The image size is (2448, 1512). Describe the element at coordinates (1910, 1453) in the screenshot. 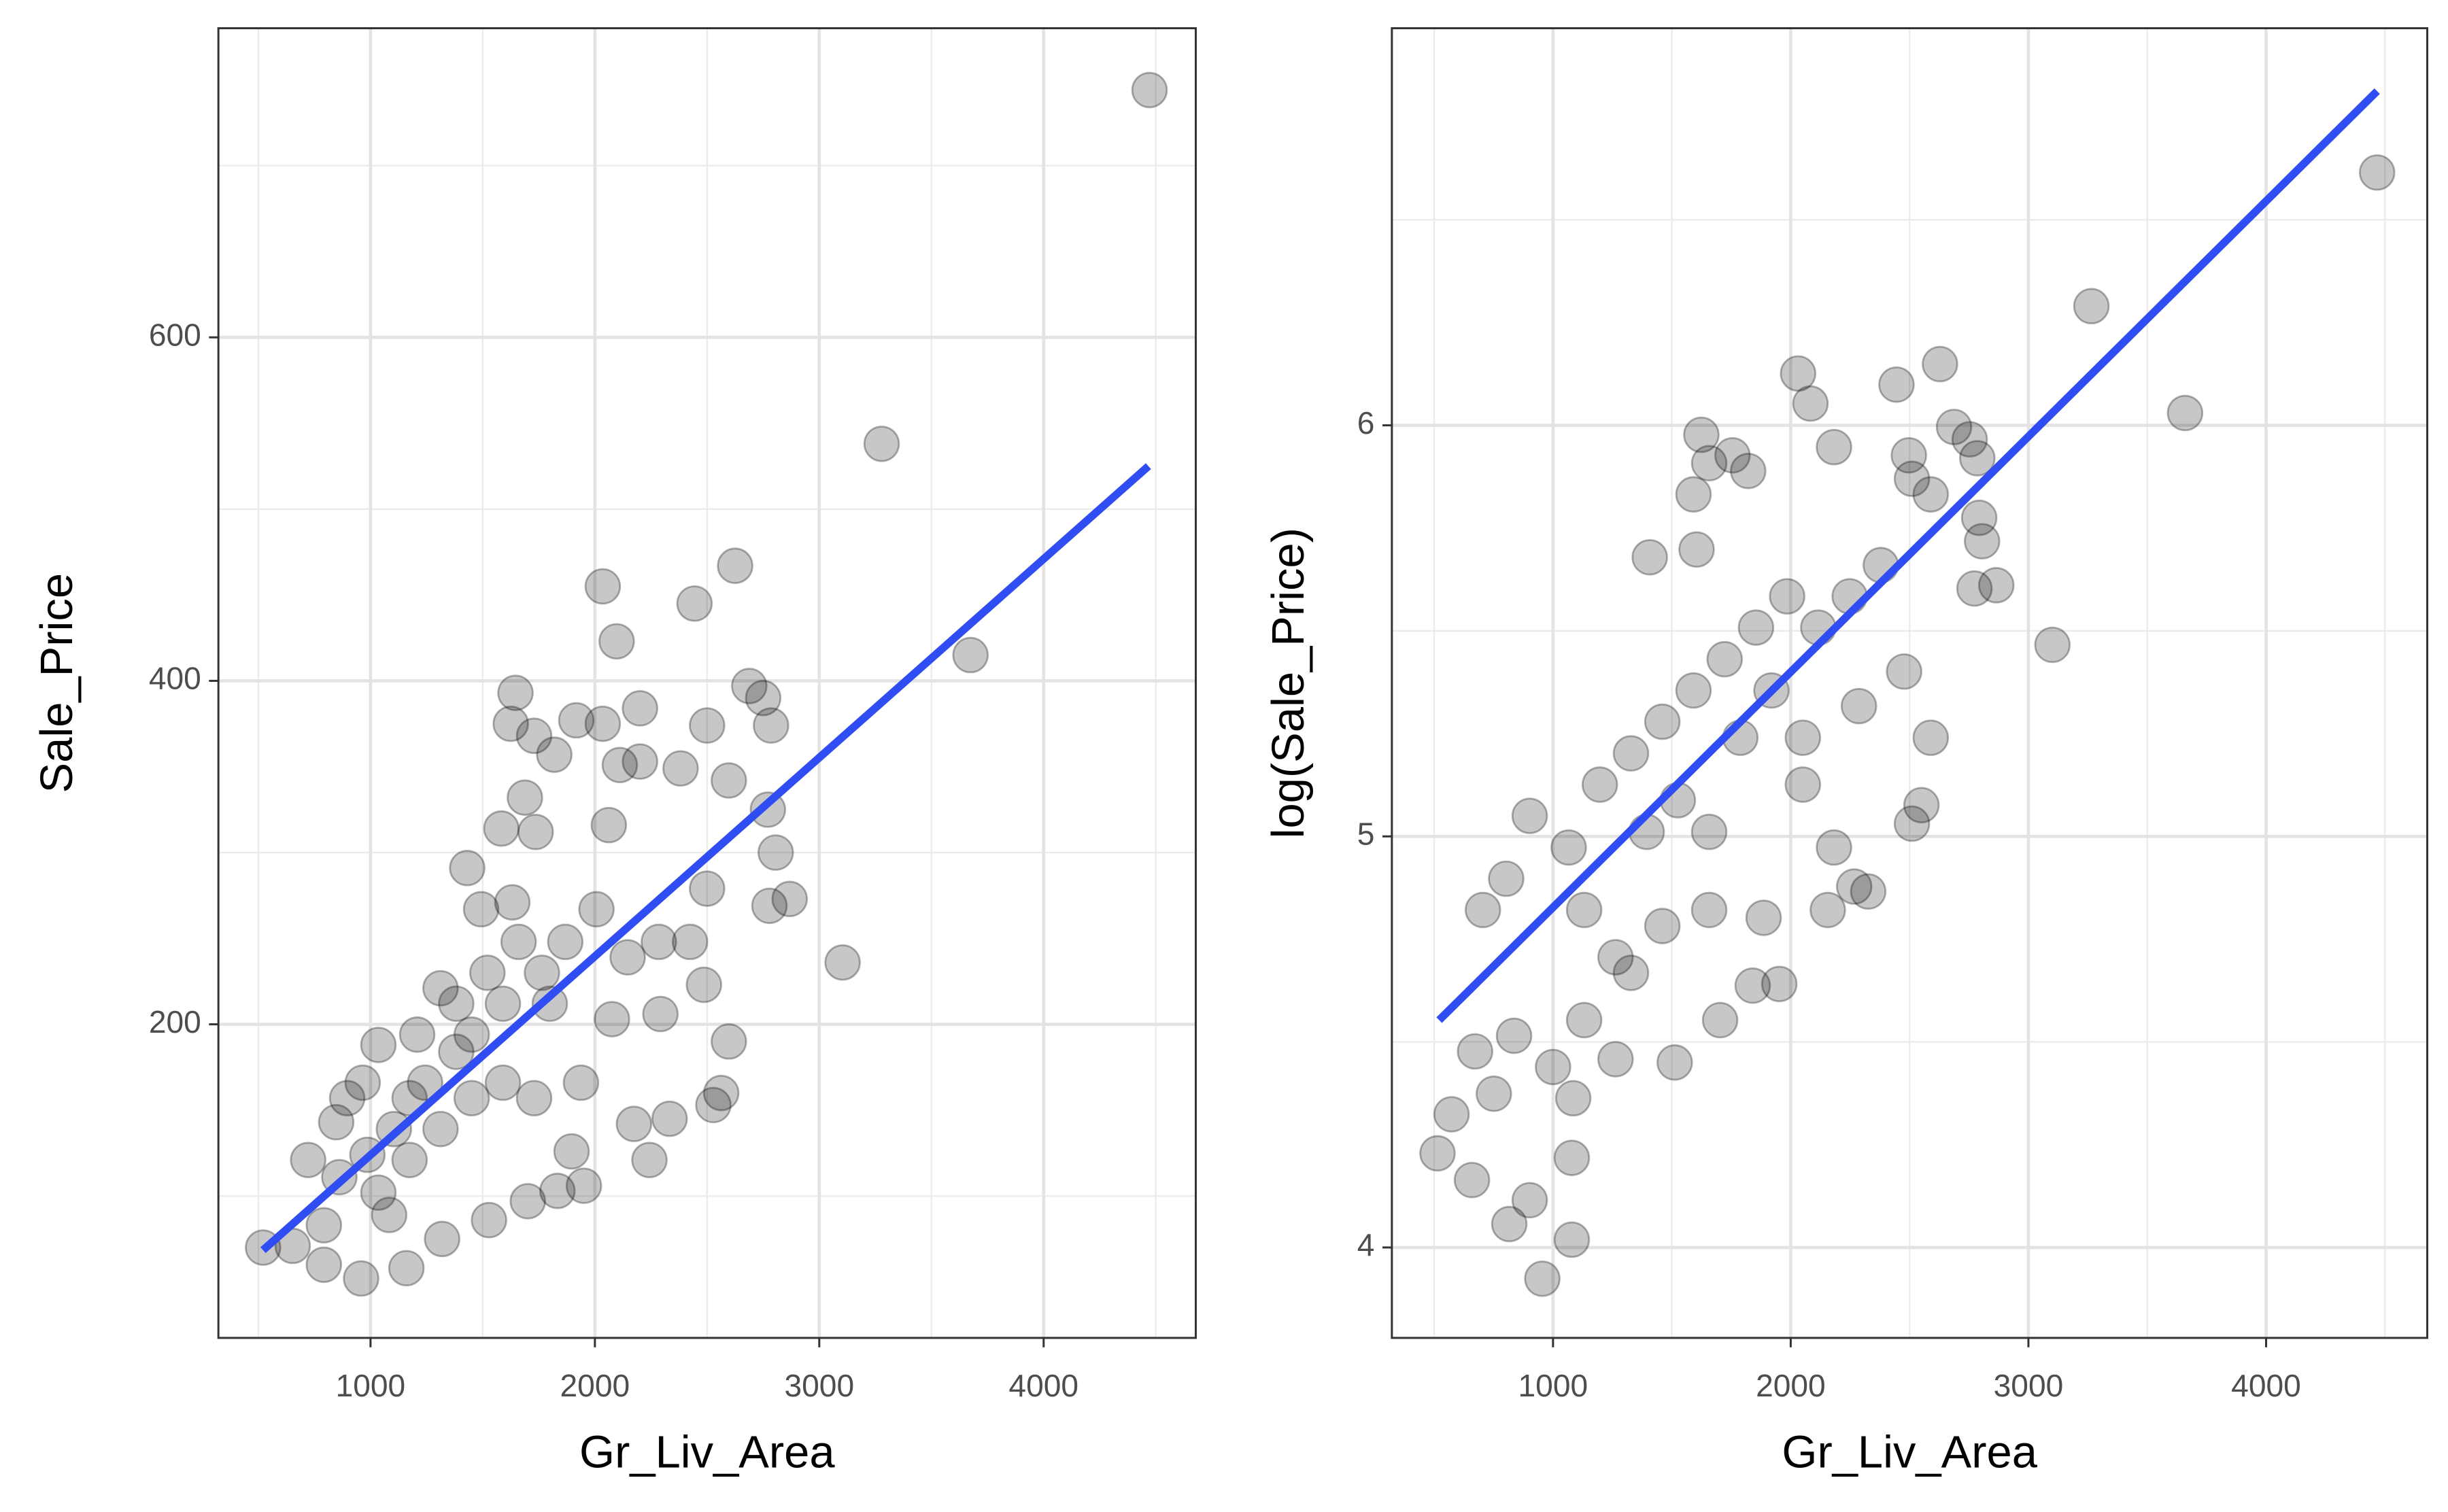

I see `x-axis-title: Gr_Liv_Area` at that location.